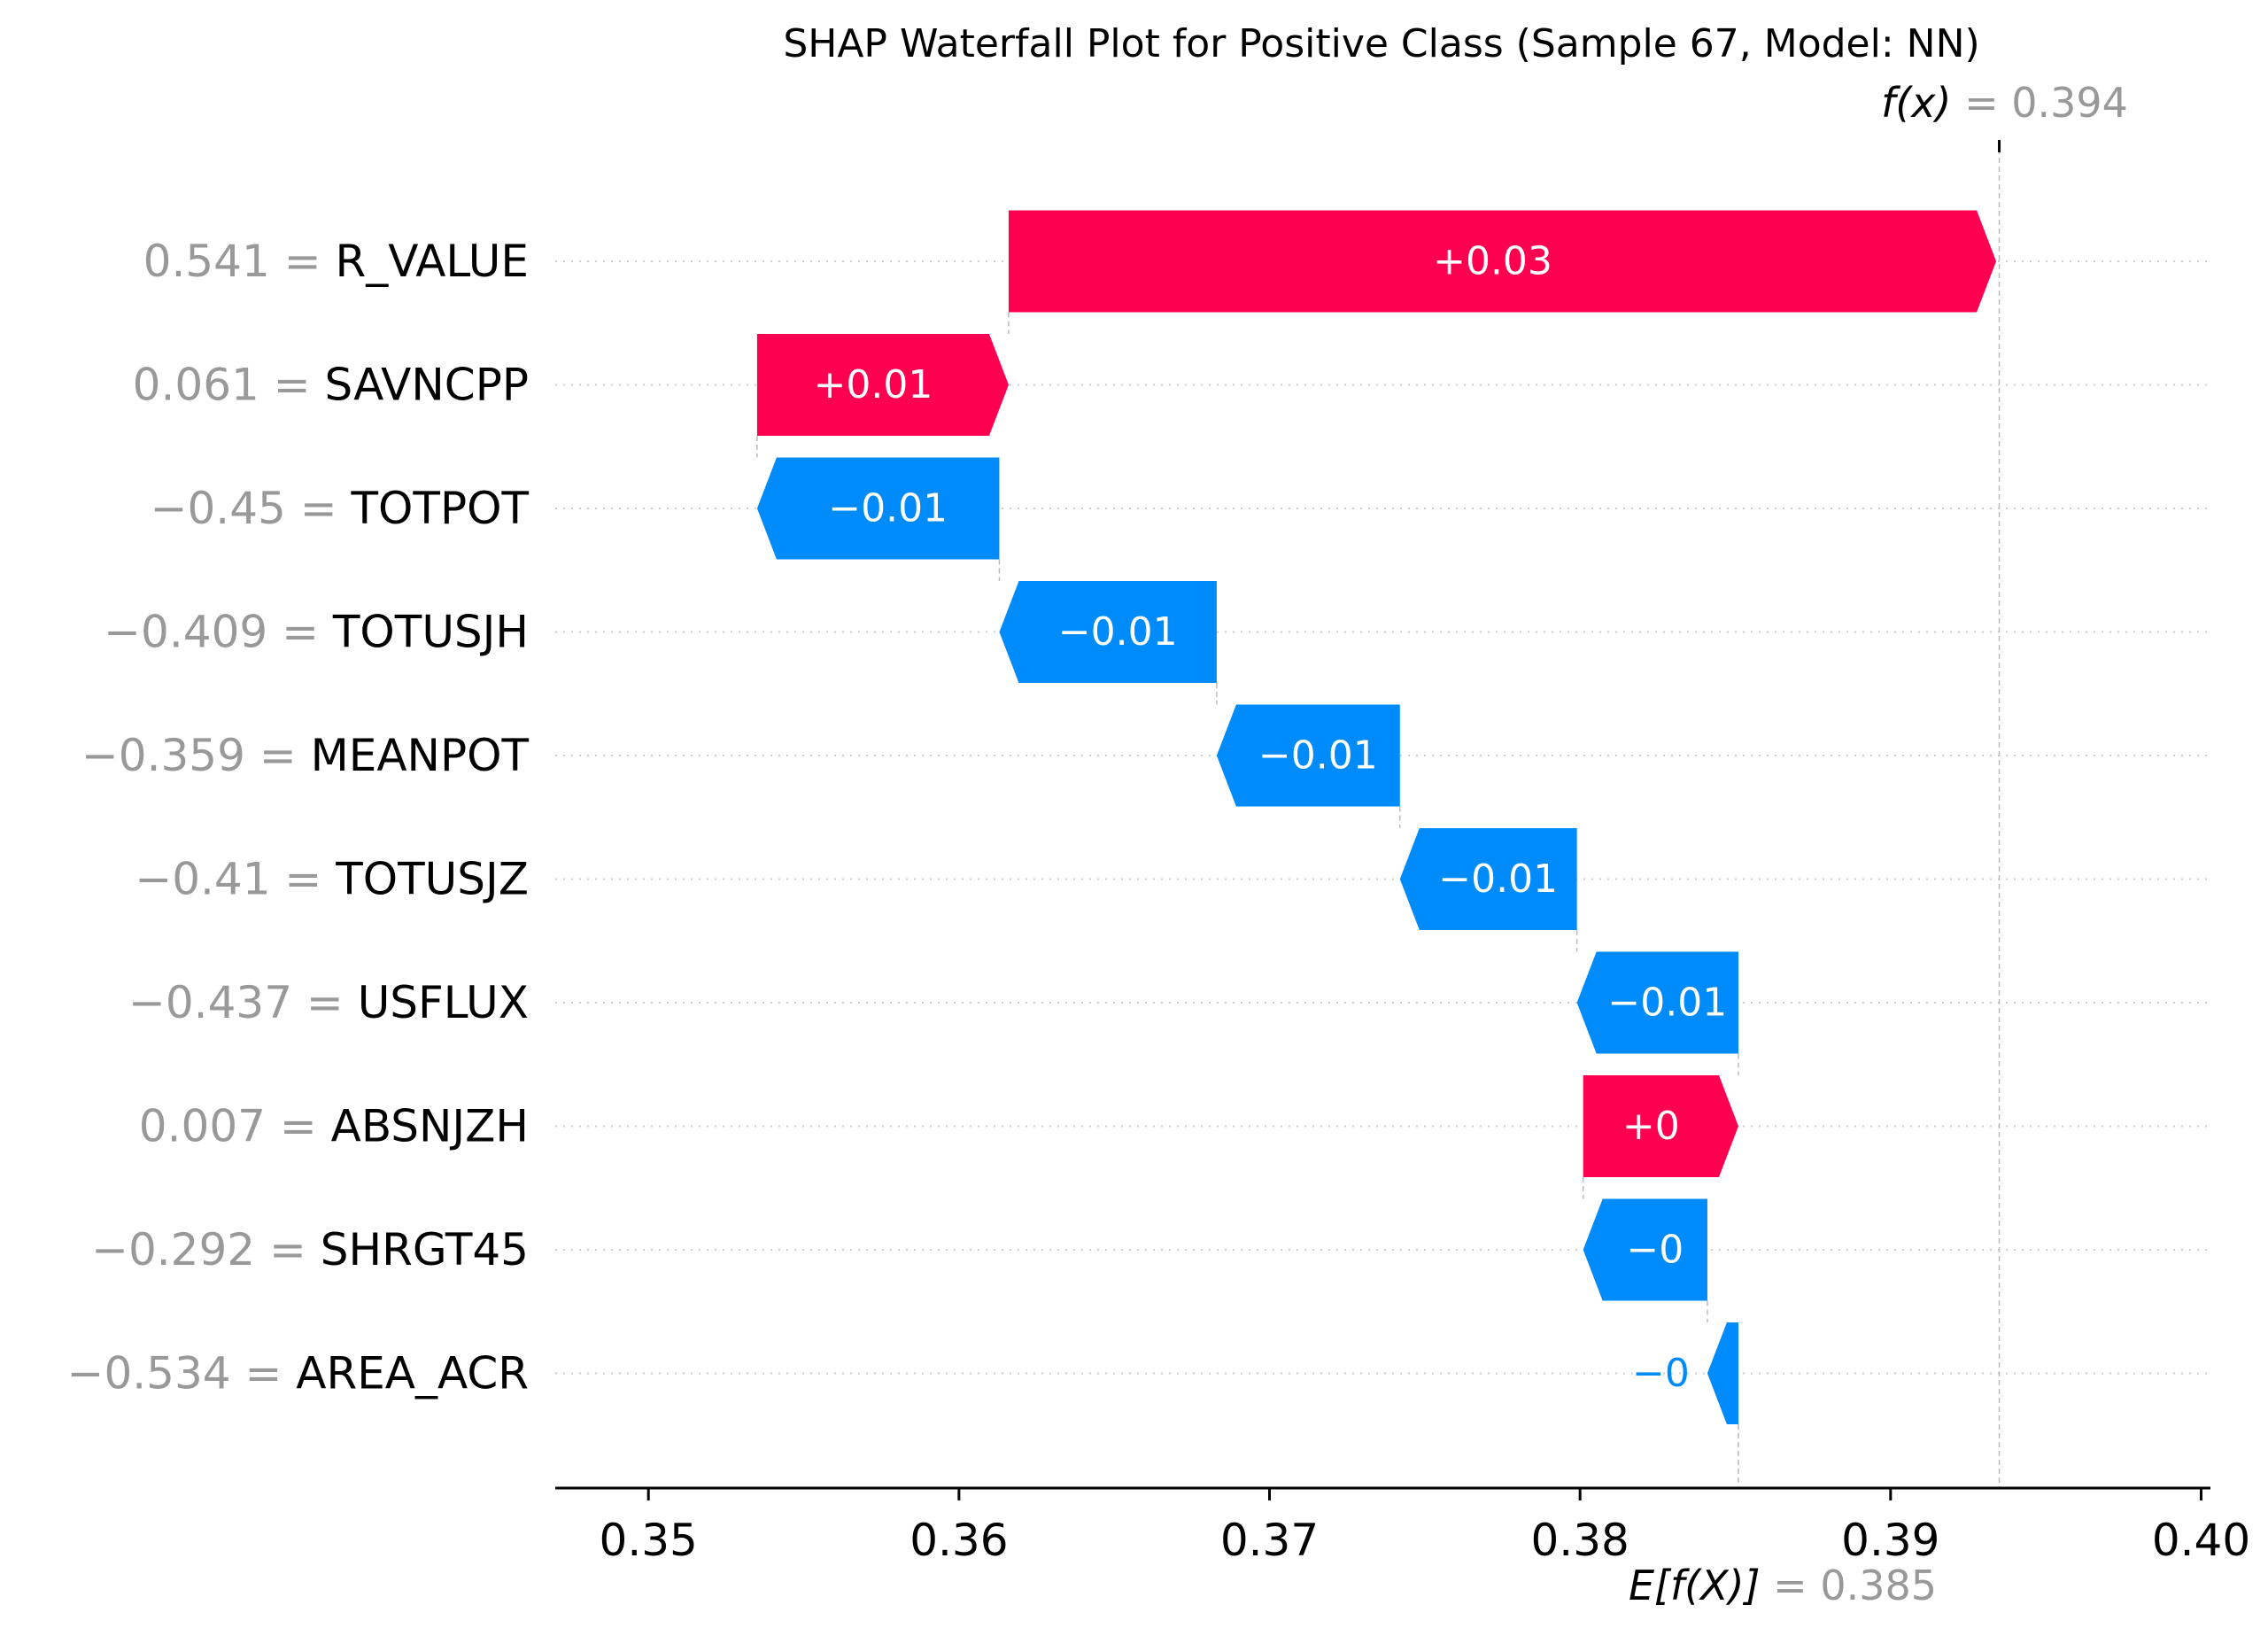 The height and width of the screenshot is (1628, 2268). Describe the element at coordinates (432, 879) in the screenshot. I see `feature-name: TOTUSJZ` at that location.